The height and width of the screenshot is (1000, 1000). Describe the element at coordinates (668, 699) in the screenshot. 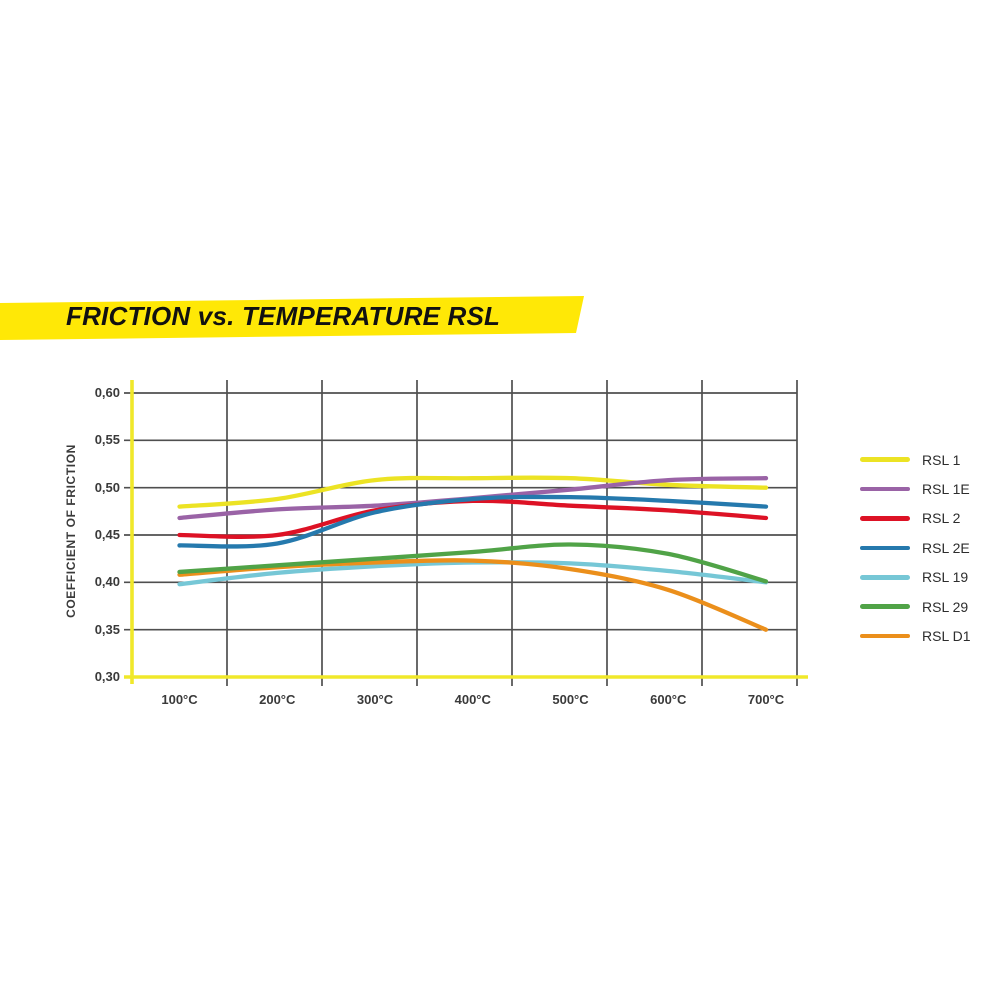

I see `x-tick-label: 600°C` at that location.